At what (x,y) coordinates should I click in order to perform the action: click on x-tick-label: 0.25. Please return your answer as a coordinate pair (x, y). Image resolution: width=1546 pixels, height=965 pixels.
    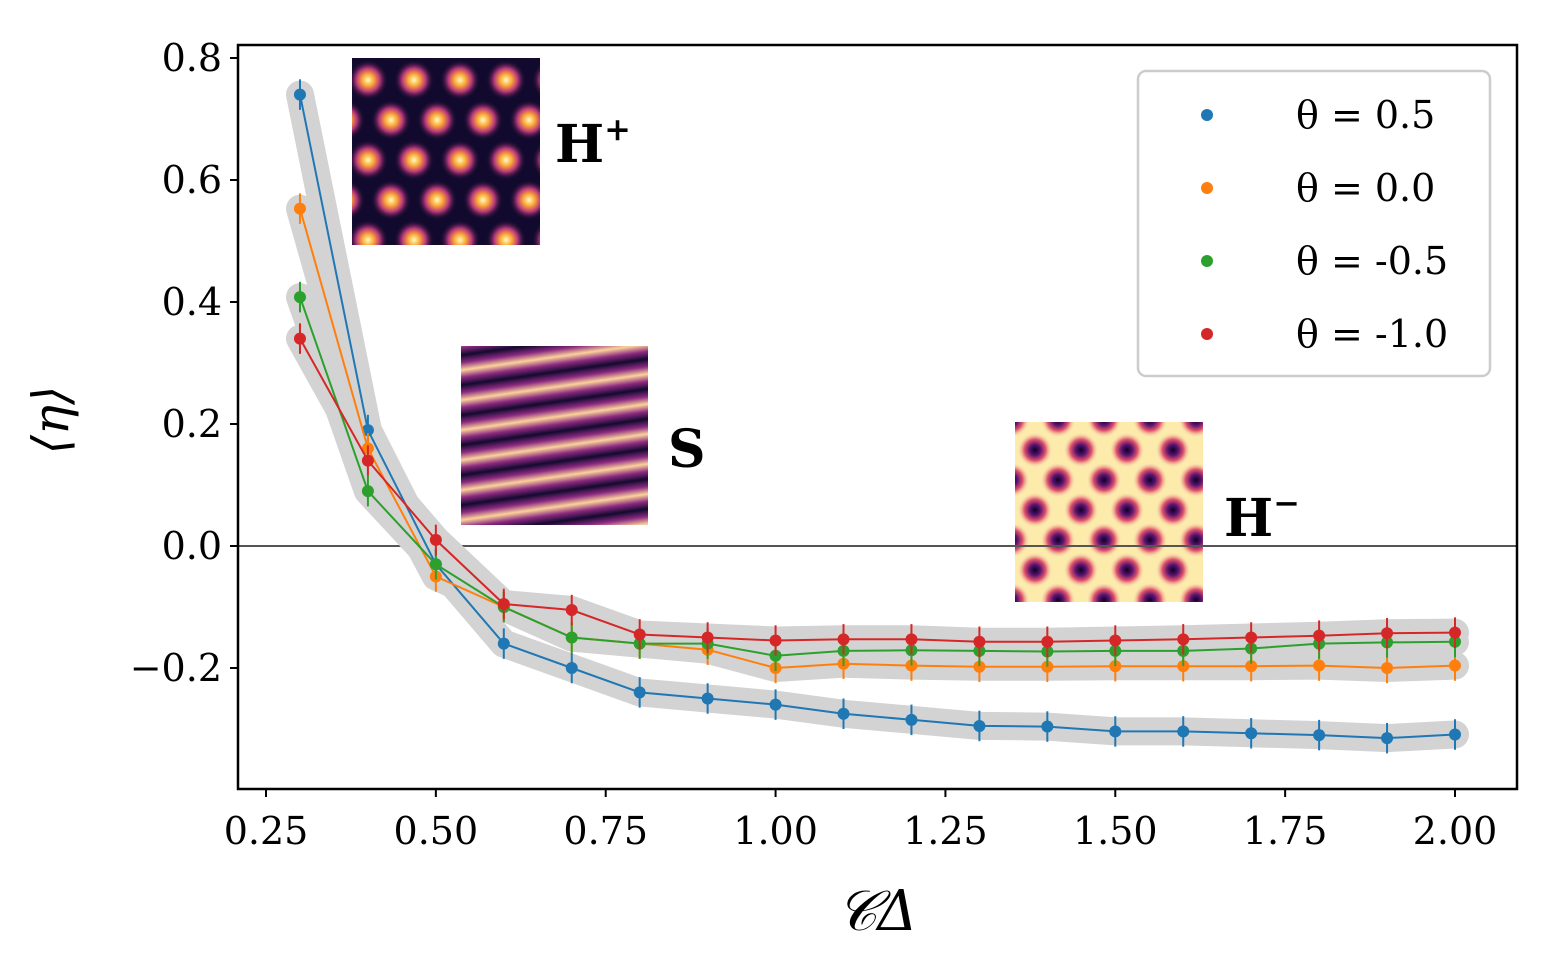
    Looking at the image, I should click on (266, 831).